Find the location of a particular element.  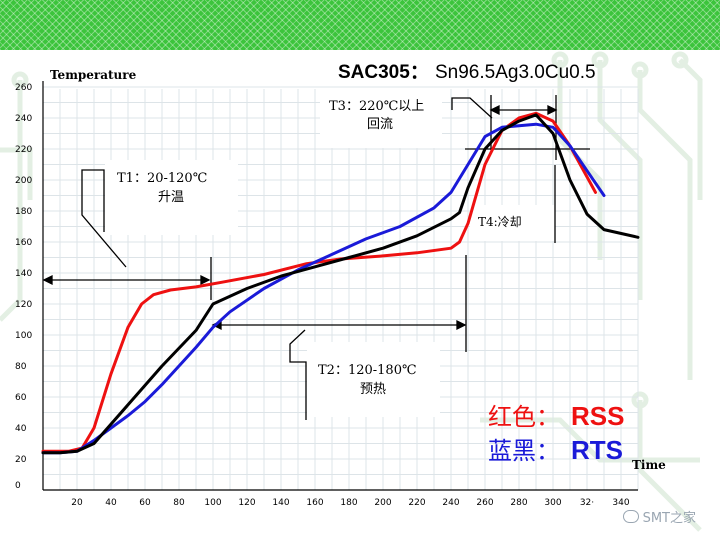

x-tick-label: 160 is located at coordinates (314, 503).